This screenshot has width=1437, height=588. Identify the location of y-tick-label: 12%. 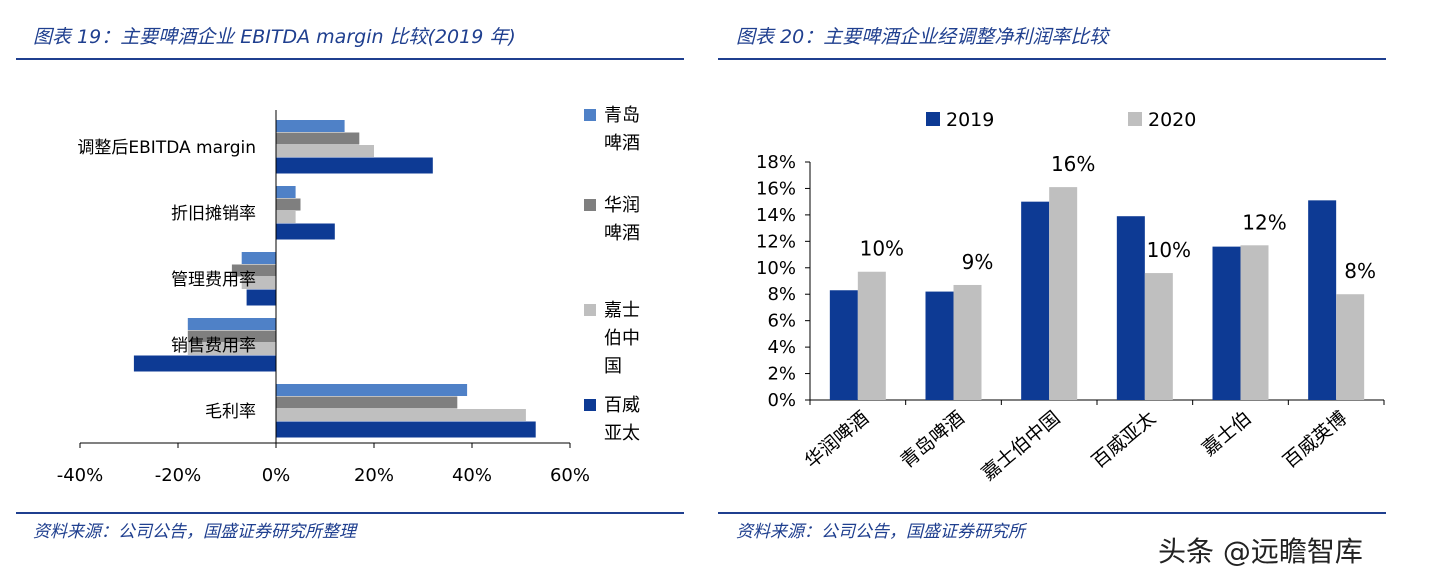
(776, 241).